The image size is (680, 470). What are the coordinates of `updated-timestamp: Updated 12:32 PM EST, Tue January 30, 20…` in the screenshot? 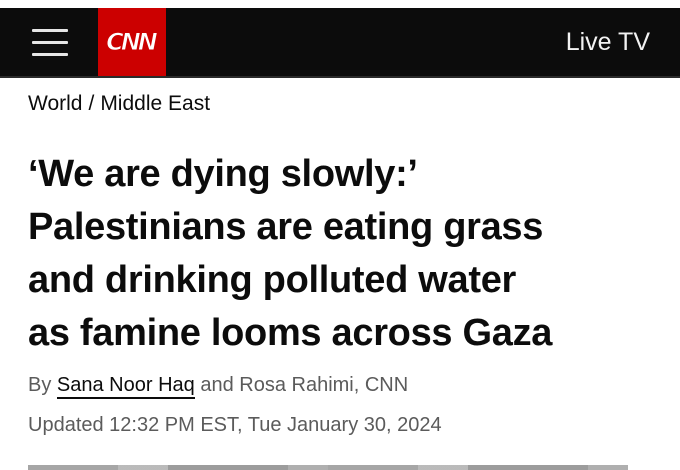 It's located at (235, 425).